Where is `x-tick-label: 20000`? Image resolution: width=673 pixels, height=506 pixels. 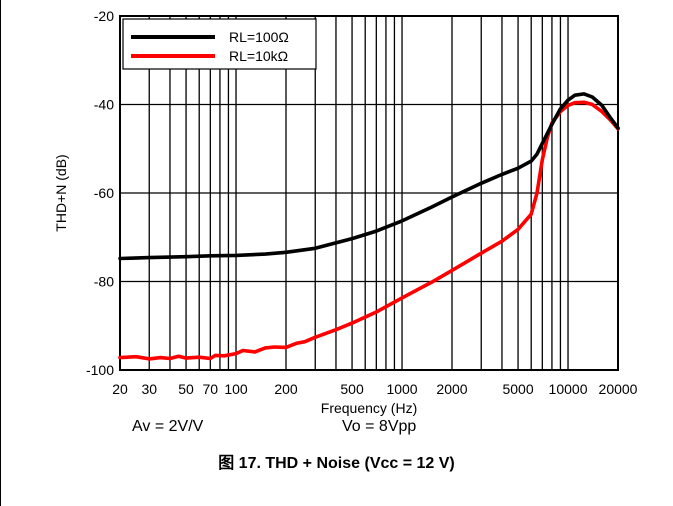
x-tick-label: 20000 is located at coordinates (618, 389).